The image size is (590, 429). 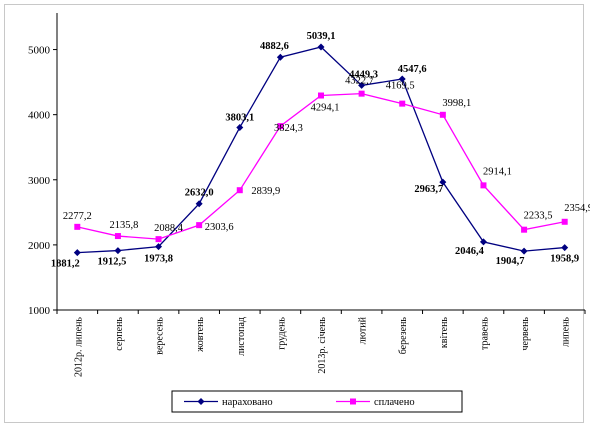 What do you see at coordinates (577, 208) in the screenshot?
I see `series-2-data-label: 2354,9` at bounding box center [577, 208].